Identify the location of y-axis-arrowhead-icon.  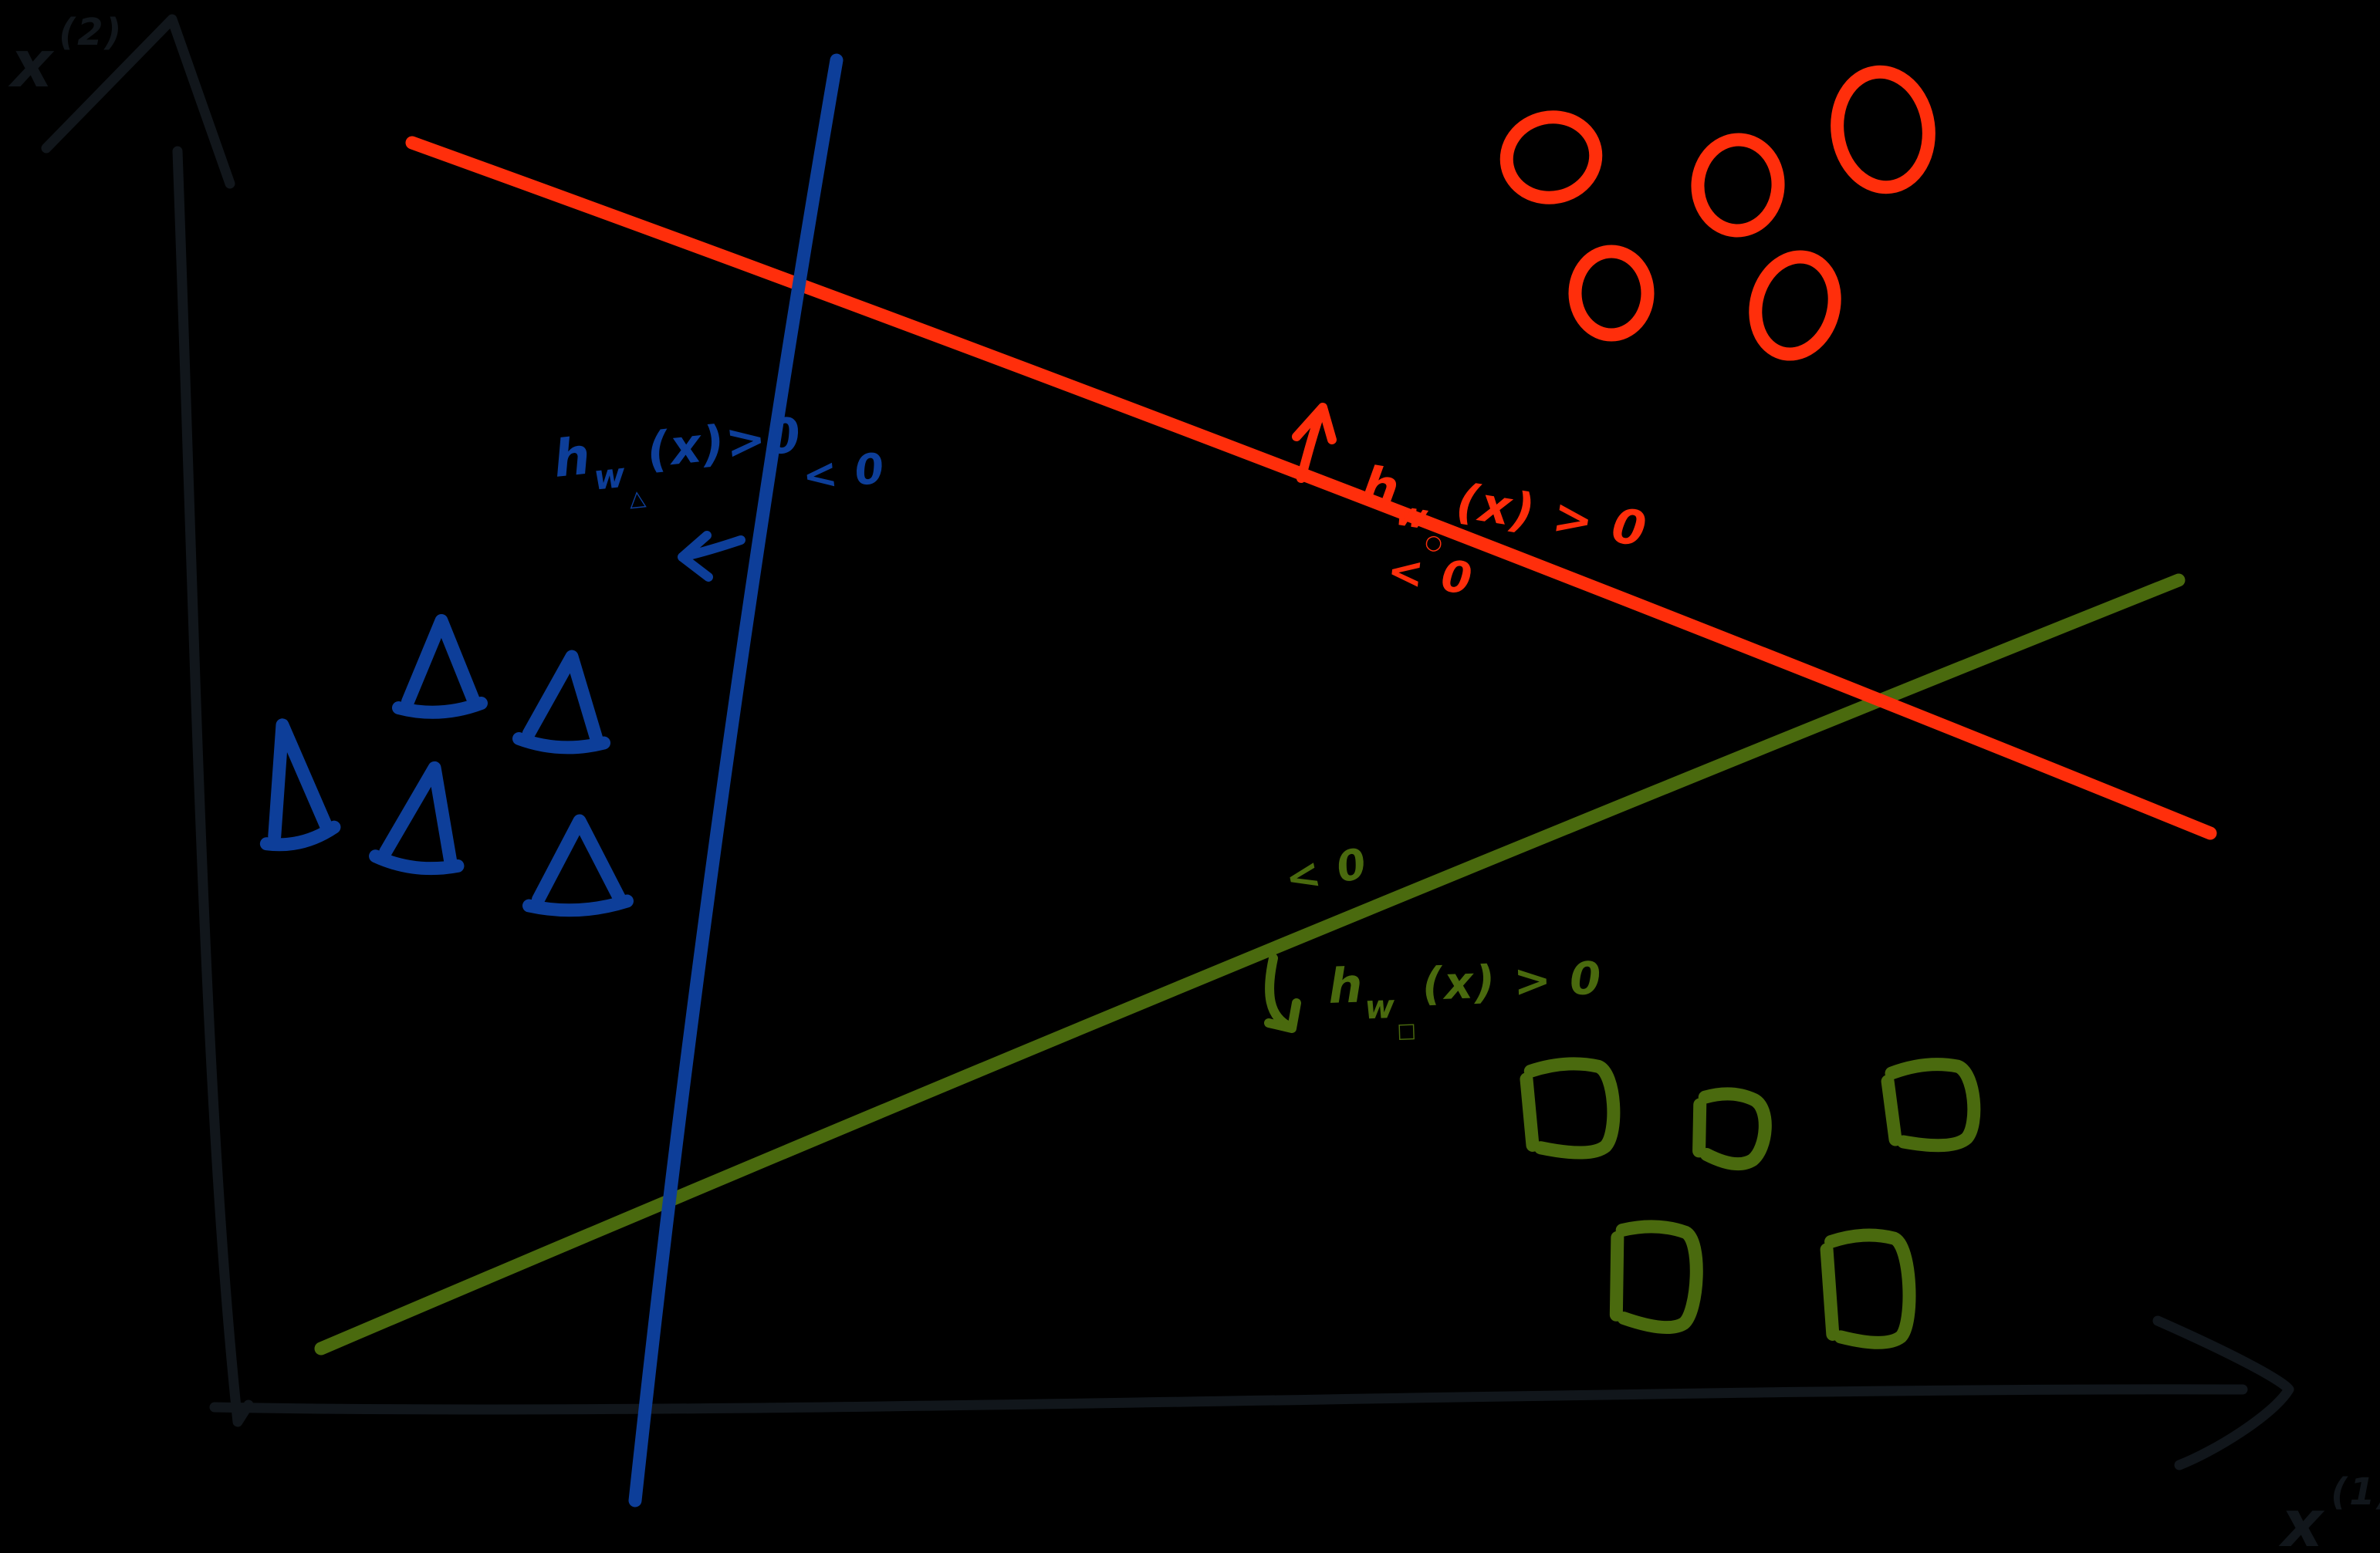
(138, 101).